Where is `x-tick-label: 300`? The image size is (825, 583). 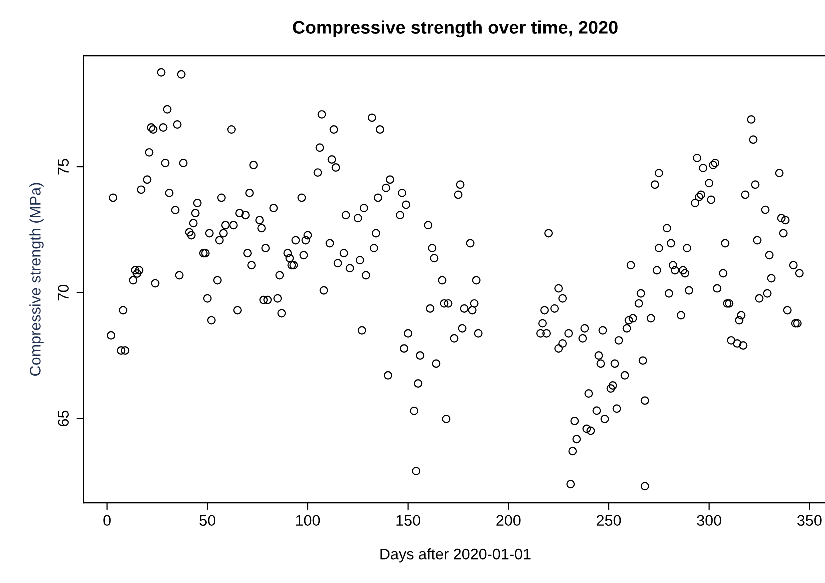
x-tick-label: 300 is located at coordinates (709, 520).